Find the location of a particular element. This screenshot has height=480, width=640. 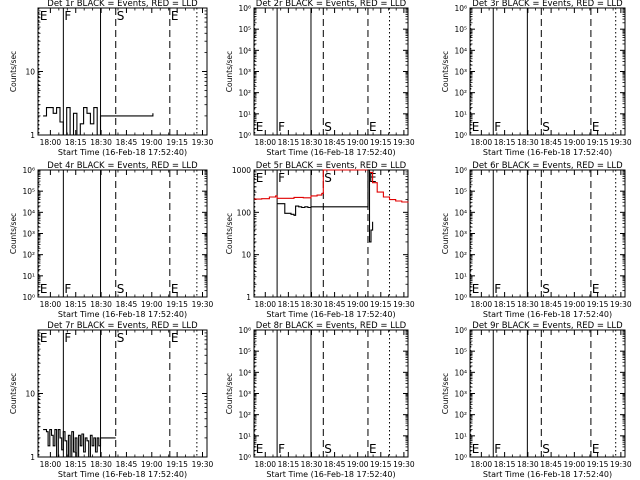

y-tick-label: 10⁴ is located at coordinates (460, 50).